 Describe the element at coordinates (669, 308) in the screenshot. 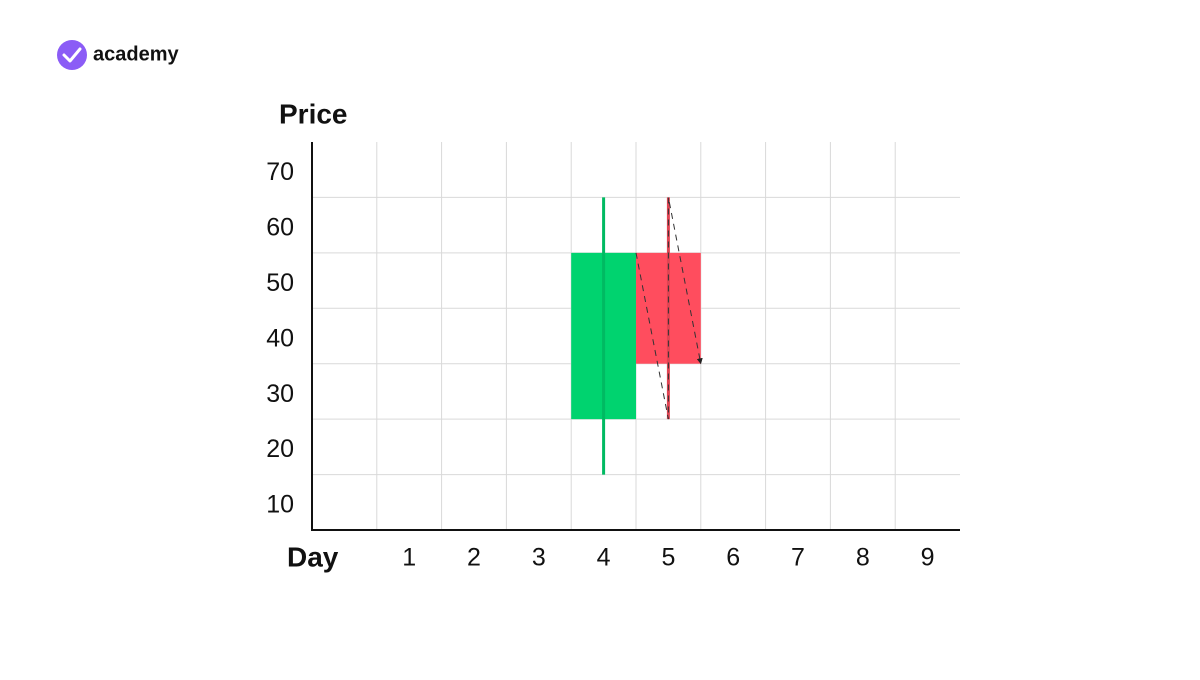

I see `price-path` at that location.